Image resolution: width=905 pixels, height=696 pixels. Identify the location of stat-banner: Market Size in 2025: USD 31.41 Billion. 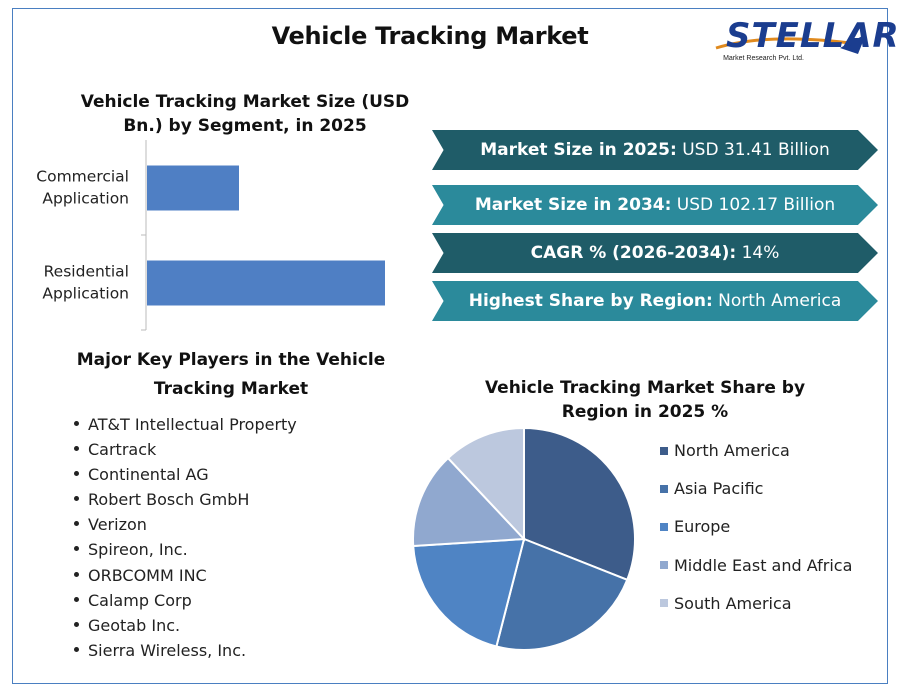
(655, 150).